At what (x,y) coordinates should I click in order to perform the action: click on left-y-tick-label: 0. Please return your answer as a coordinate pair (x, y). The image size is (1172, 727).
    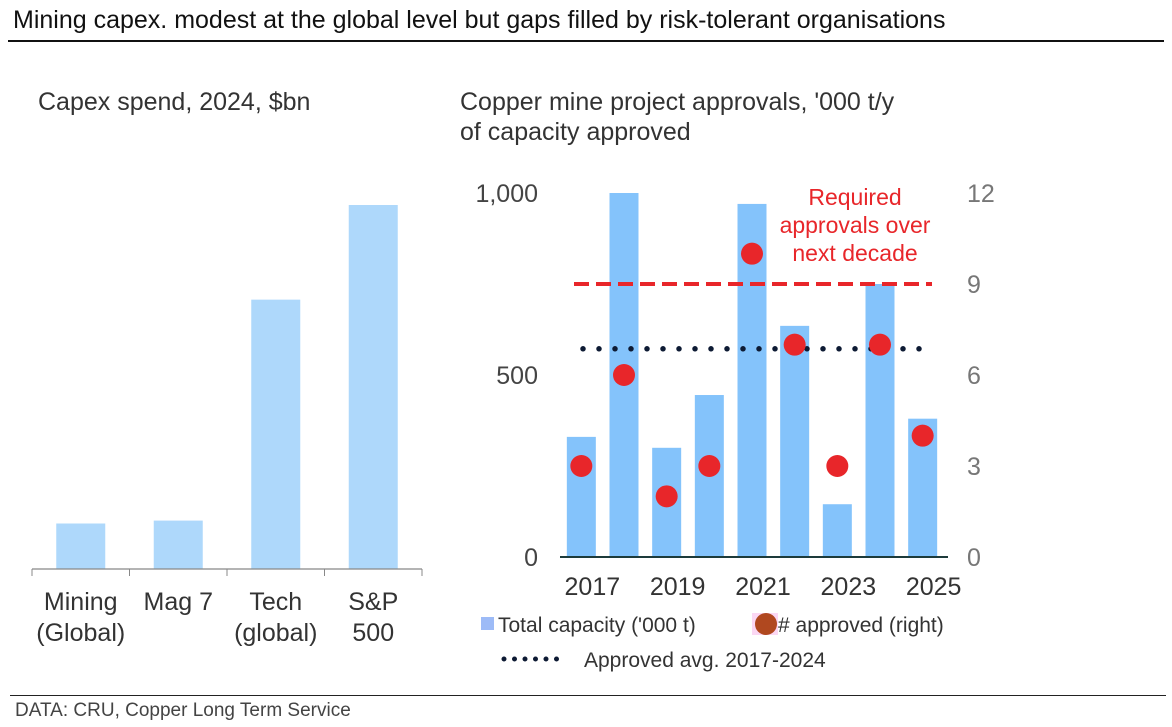
    Looking at the image, I should click on (531, 558).